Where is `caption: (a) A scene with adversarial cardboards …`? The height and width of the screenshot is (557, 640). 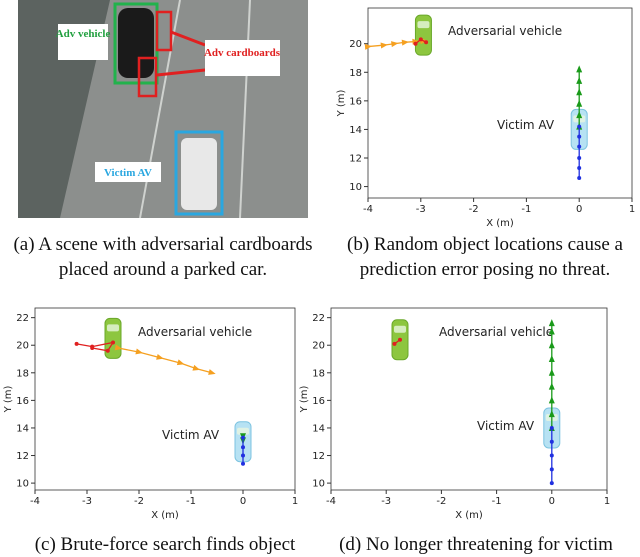 caption: (a) A scene with adversarial cardboards … is located at coordinates (163, 257).